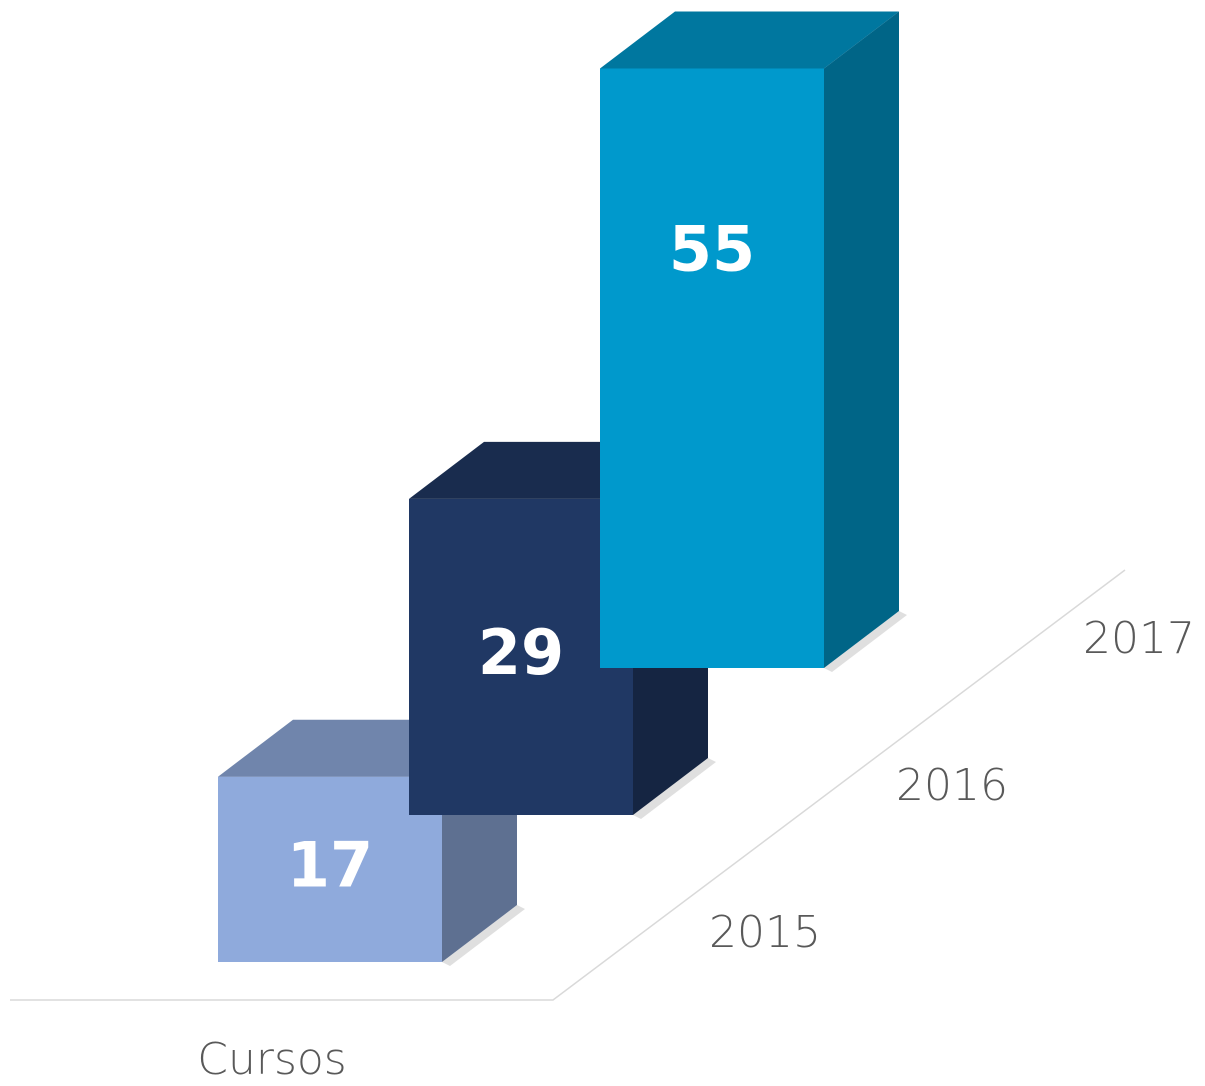 The image size is (1205, 1086). Describe the element at coordinates (749, 40) in the screenshot. I see `bar-top` at that location.